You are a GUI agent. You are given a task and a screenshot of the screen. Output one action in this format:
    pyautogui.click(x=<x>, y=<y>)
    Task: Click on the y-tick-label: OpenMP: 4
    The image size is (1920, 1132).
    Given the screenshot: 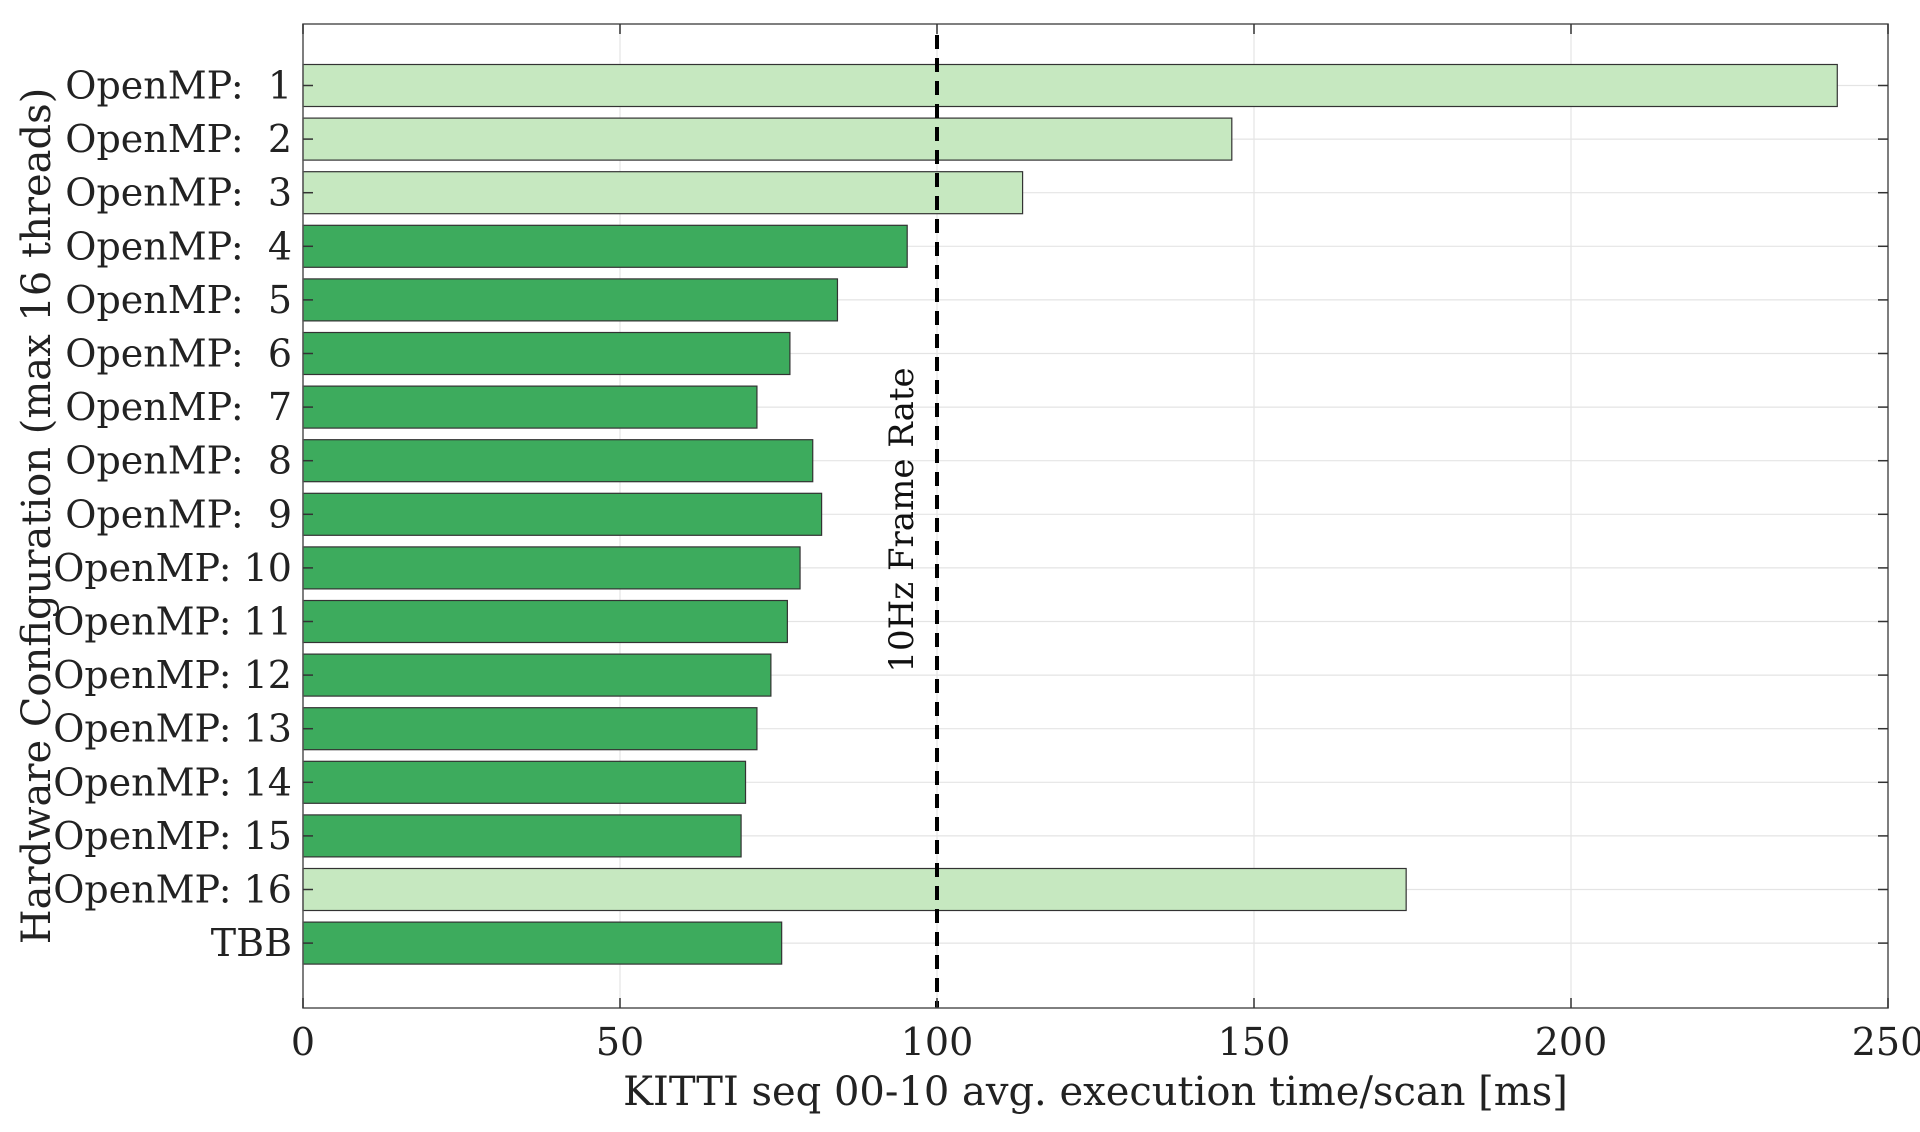 What is the action you would take?
    pyautogui.click(x=178, y=246)
    